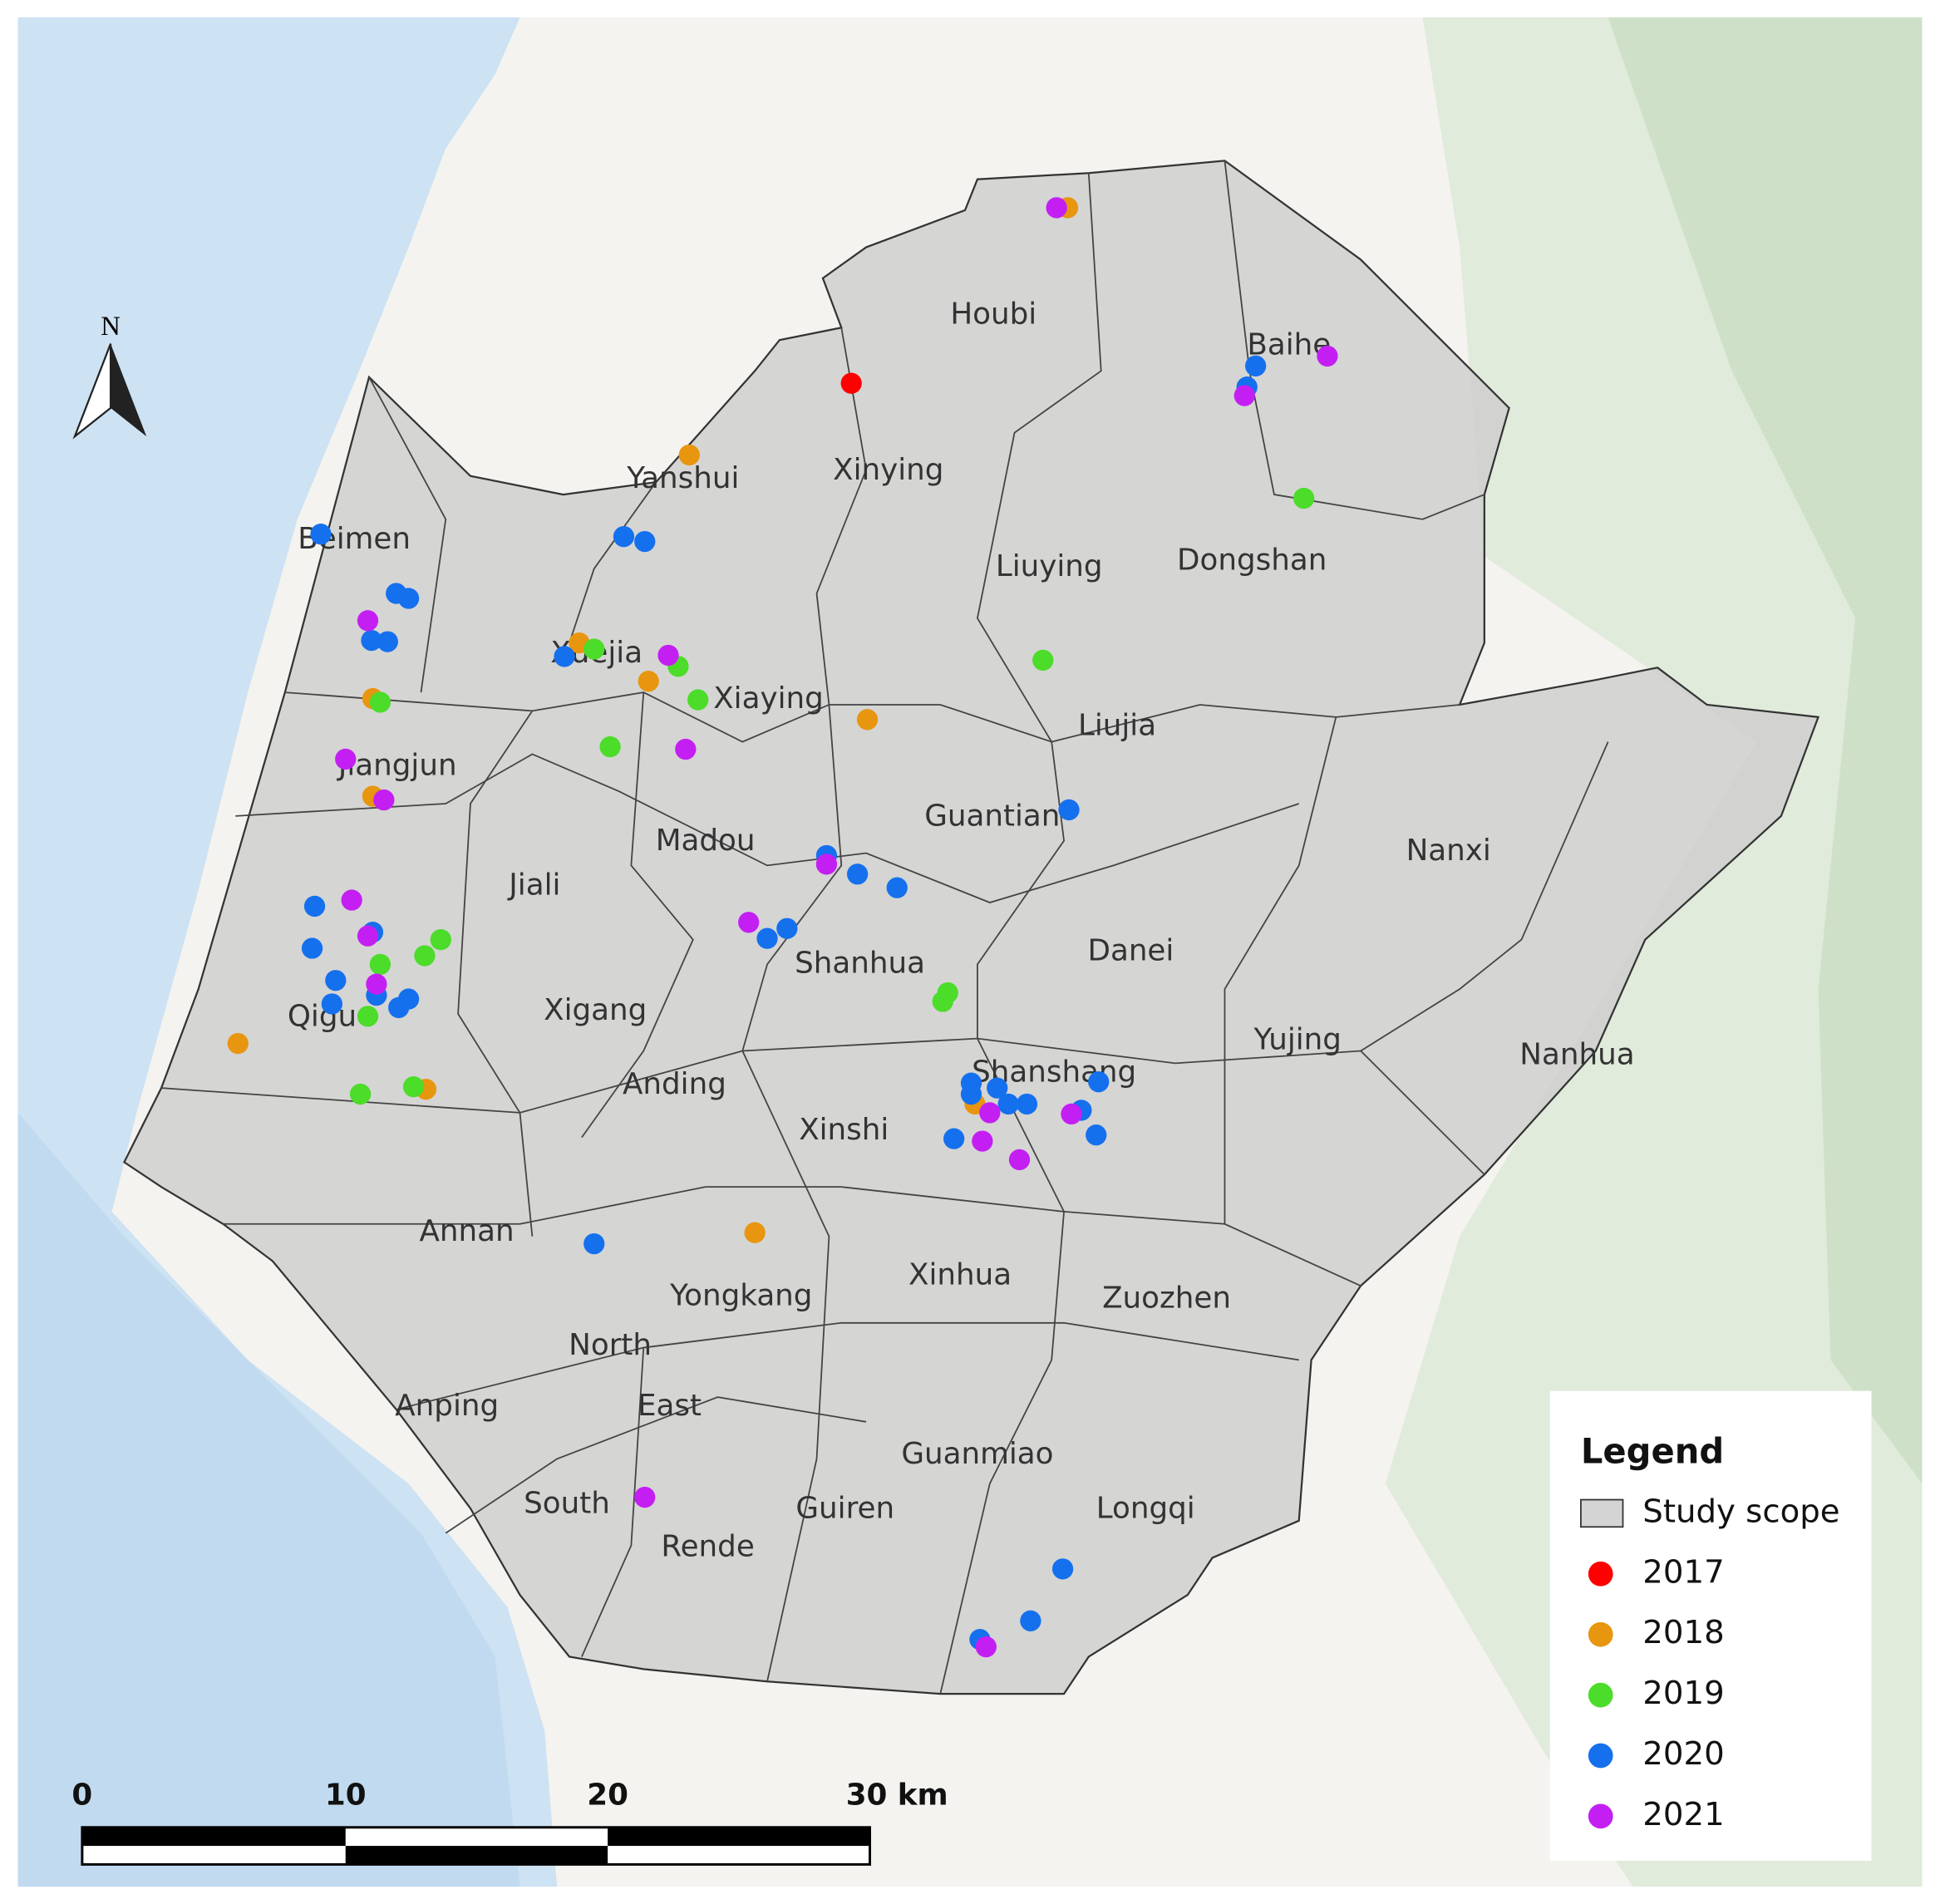  Describe the element at coordinates (567, 1503) in the screenshot. I see `district-label: South` at that location.